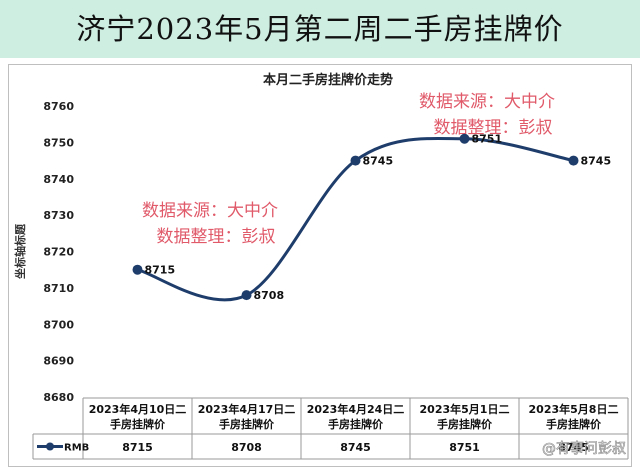 The height and width of the screenshot is (471, 640). What do you see at coordinates (58, 106) in the screenshot?
I see `y-tick-label: 8760` at bounding box center [58, 106].